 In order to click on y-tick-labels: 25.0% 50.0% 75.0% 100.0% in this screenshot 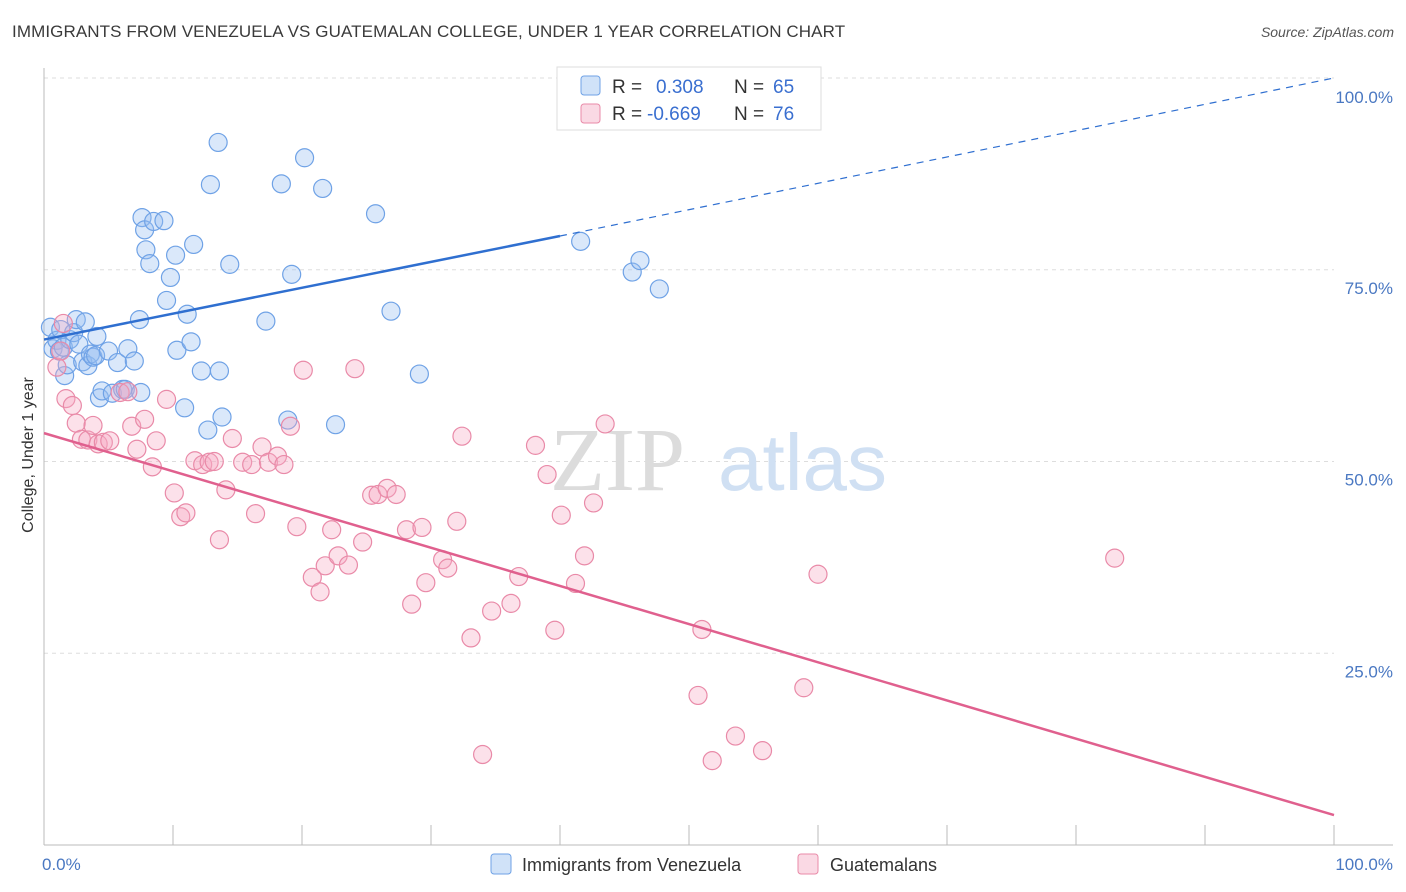, I will do `click(1364, 384)`.